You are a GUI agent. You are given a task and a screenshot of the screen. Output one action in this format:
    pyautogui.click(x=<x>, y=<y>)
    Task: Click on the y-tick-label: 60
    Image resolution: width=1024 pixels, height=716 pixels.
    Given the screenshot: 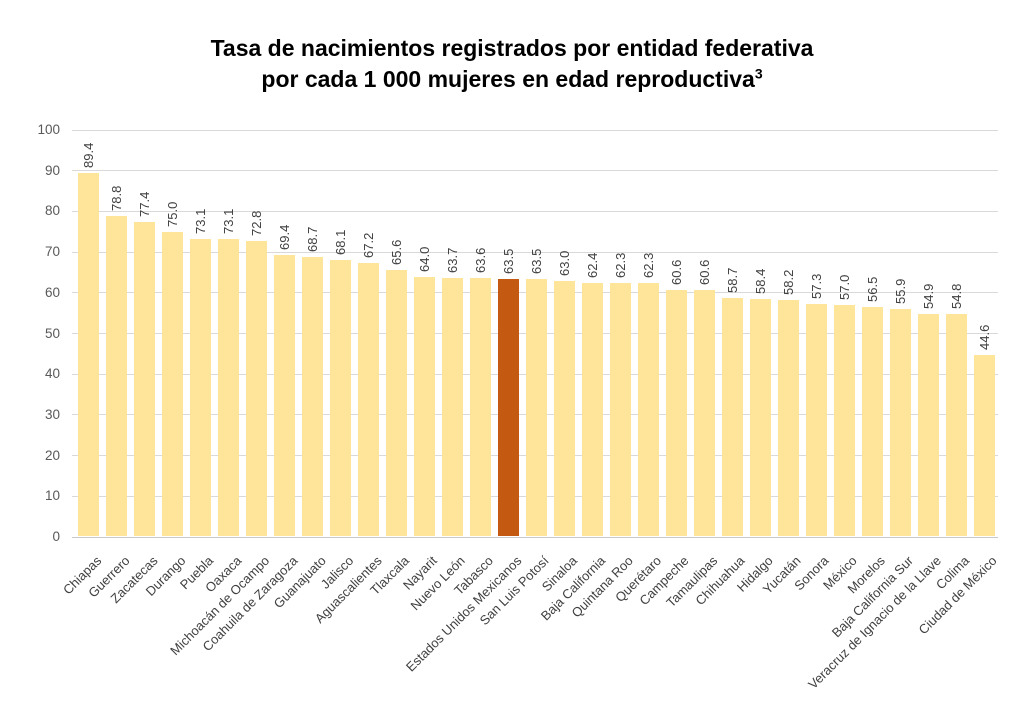 What is the action you would take?
    pyautogui.click(x=52, y=292)
    